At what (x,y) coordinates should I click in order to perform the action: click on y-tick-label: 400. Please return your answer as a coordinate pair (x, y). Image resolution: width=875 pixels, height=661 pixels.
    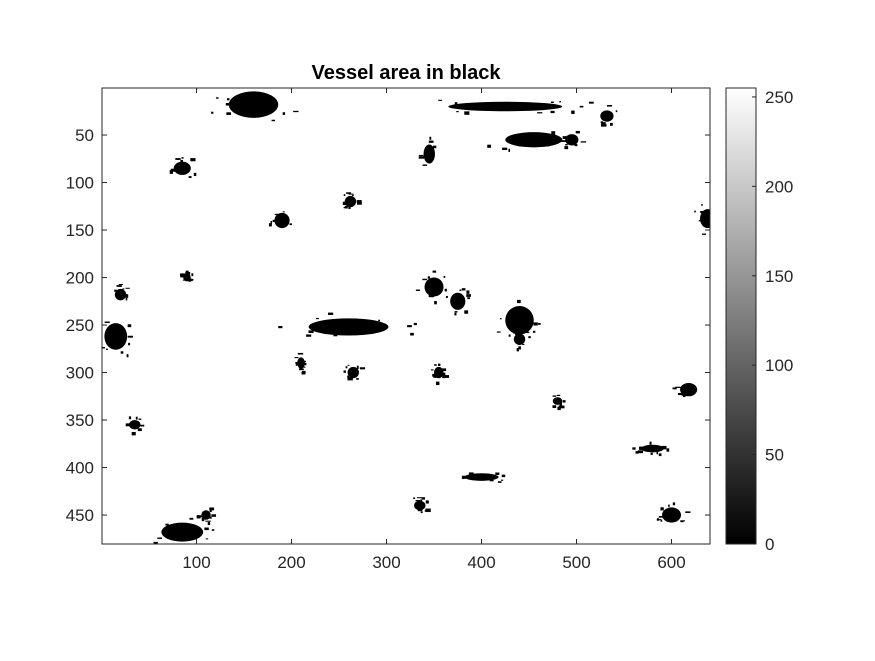
    Looking at the image, I should click on (80, 468).